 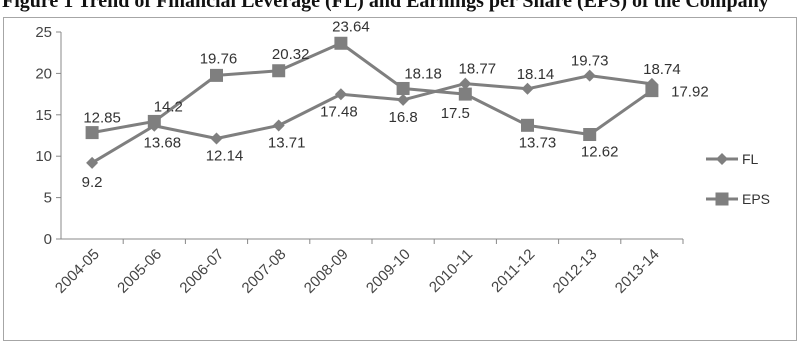 What do you see at coordinates (590, 61) in the screenshot?
I see `fl-data-label: 19.73` at bounding box center [590, 61].